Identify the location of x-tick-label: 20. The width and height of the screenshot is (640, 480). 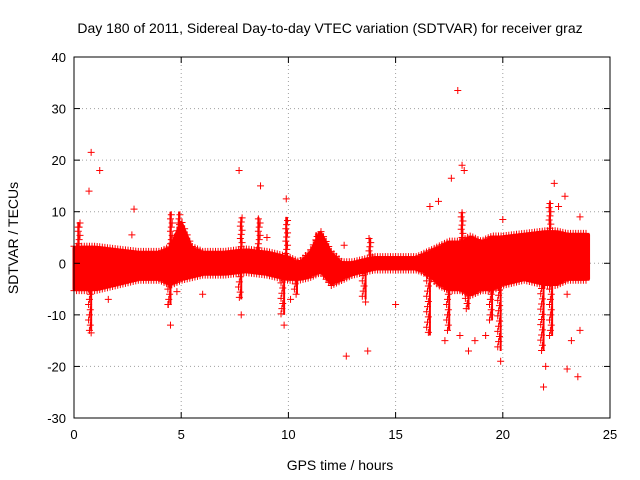
(503, 434).